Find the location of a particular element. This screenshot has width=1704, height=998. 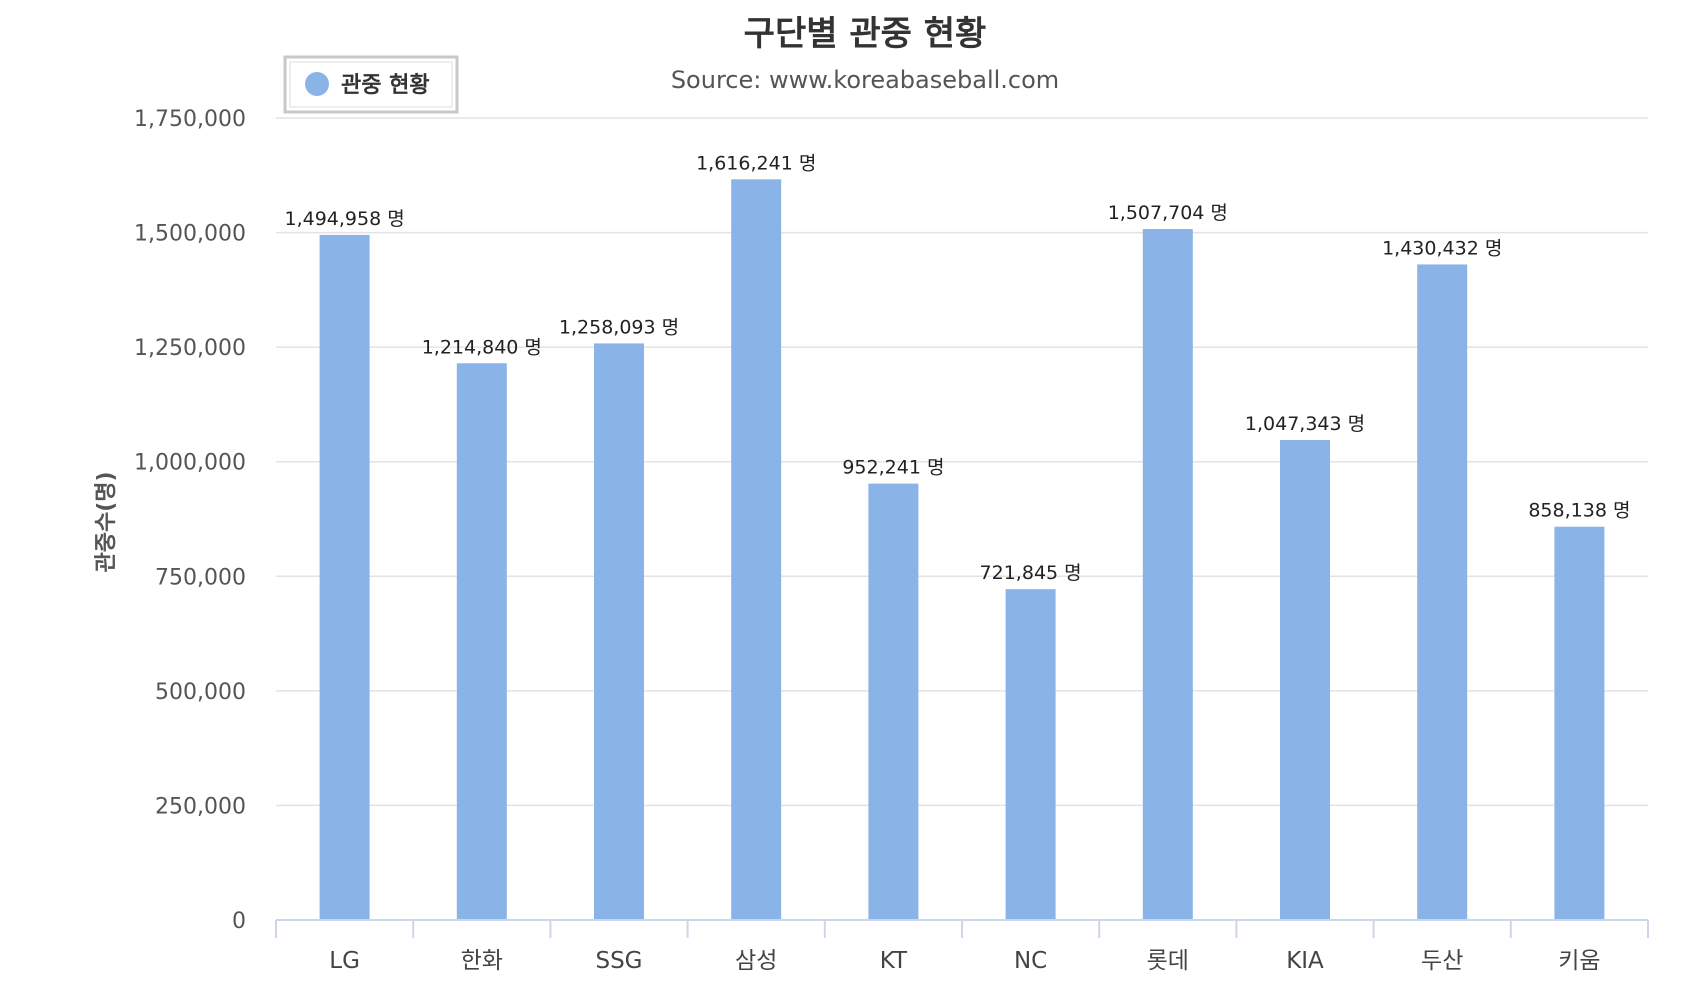

y-tick-label: 750,000 is located at coordinates (200, 577).